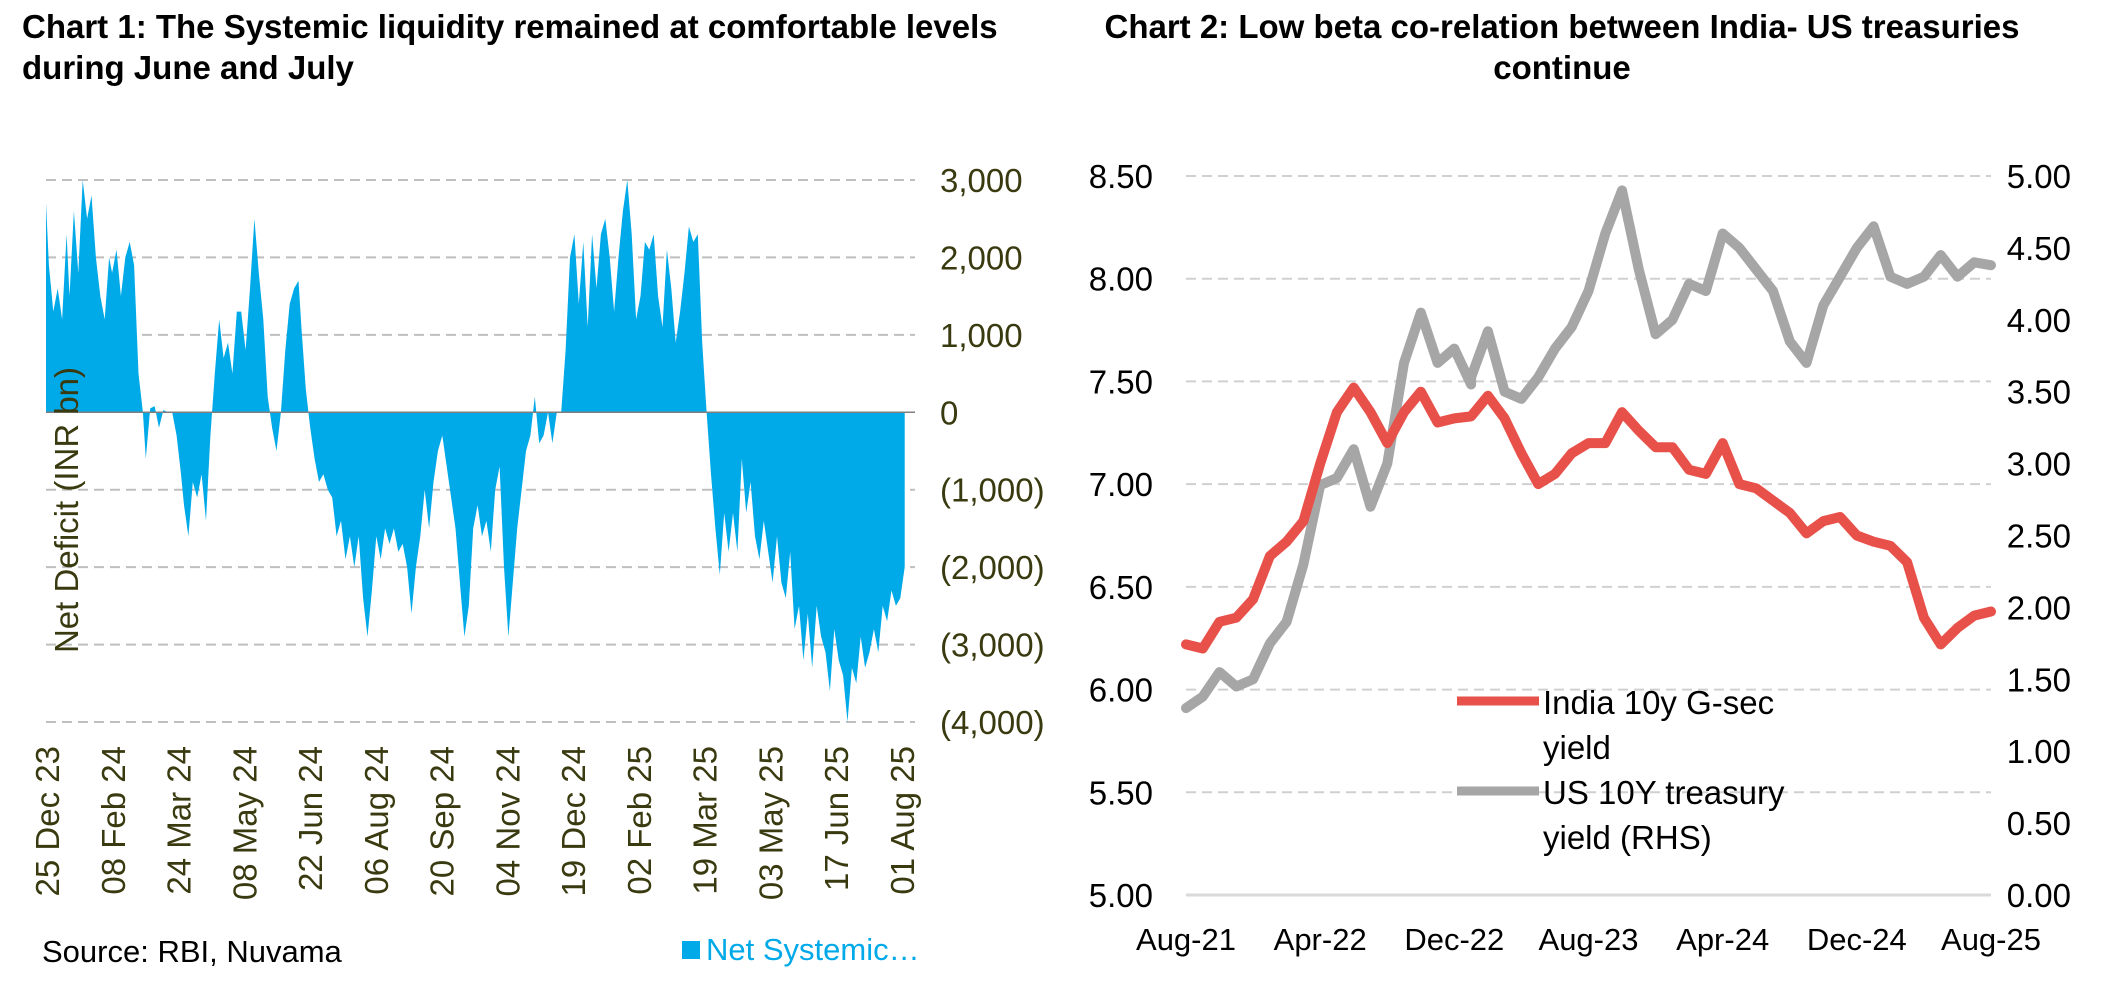  I want to click on y-tick-label-left: 5.00, so click(1121, 895).